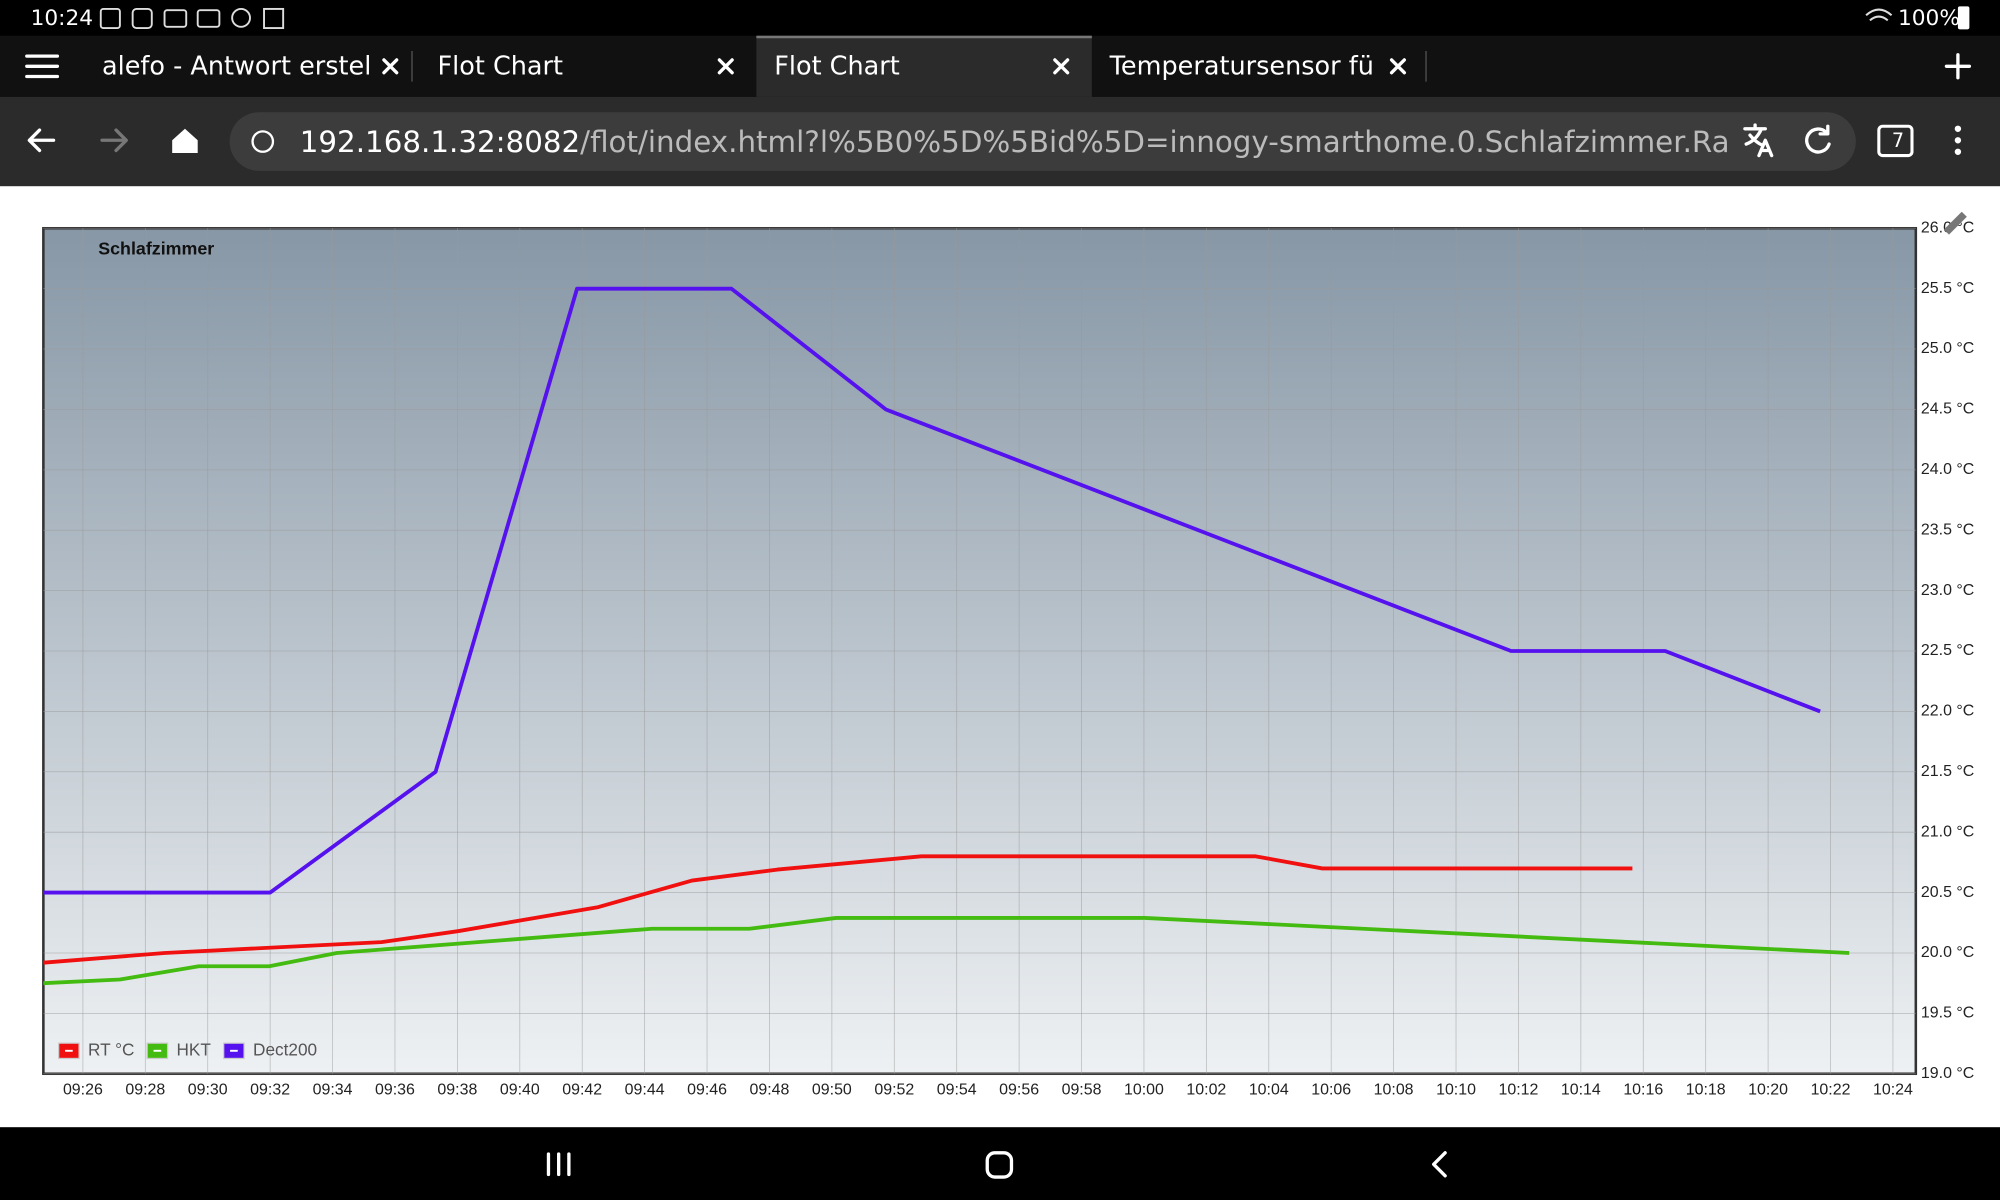 This screenshot has width=2000, height=1200. I want to click on x-tick-label: 09:56, so click(1019, 1090).